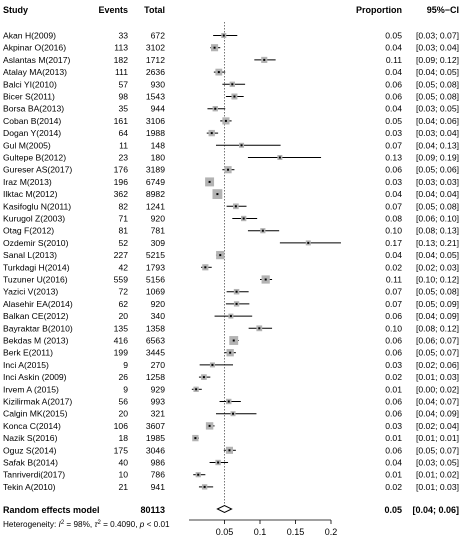 The width and height of the screenshot is (461, 550). What do you see at coordinates (155, 170) in the screenshot?
I see `study-total: 3189` at bounding box center [155, 170].